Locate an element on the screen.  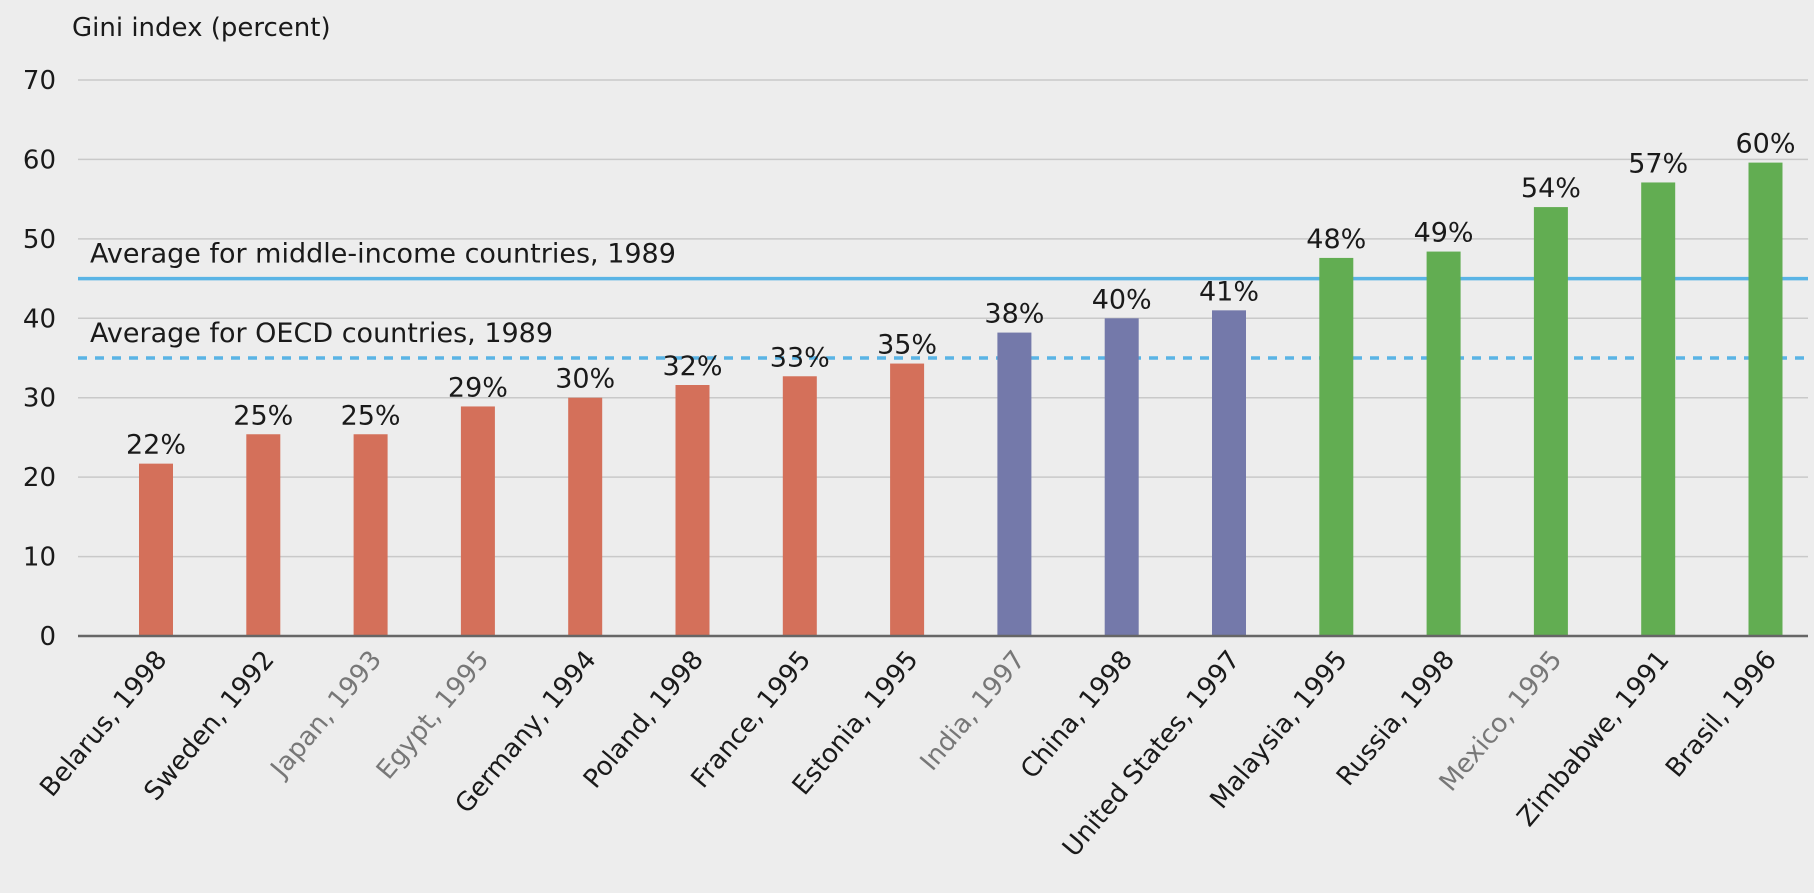
category-label: China, 1998 is located at coordinates (1077, 715).